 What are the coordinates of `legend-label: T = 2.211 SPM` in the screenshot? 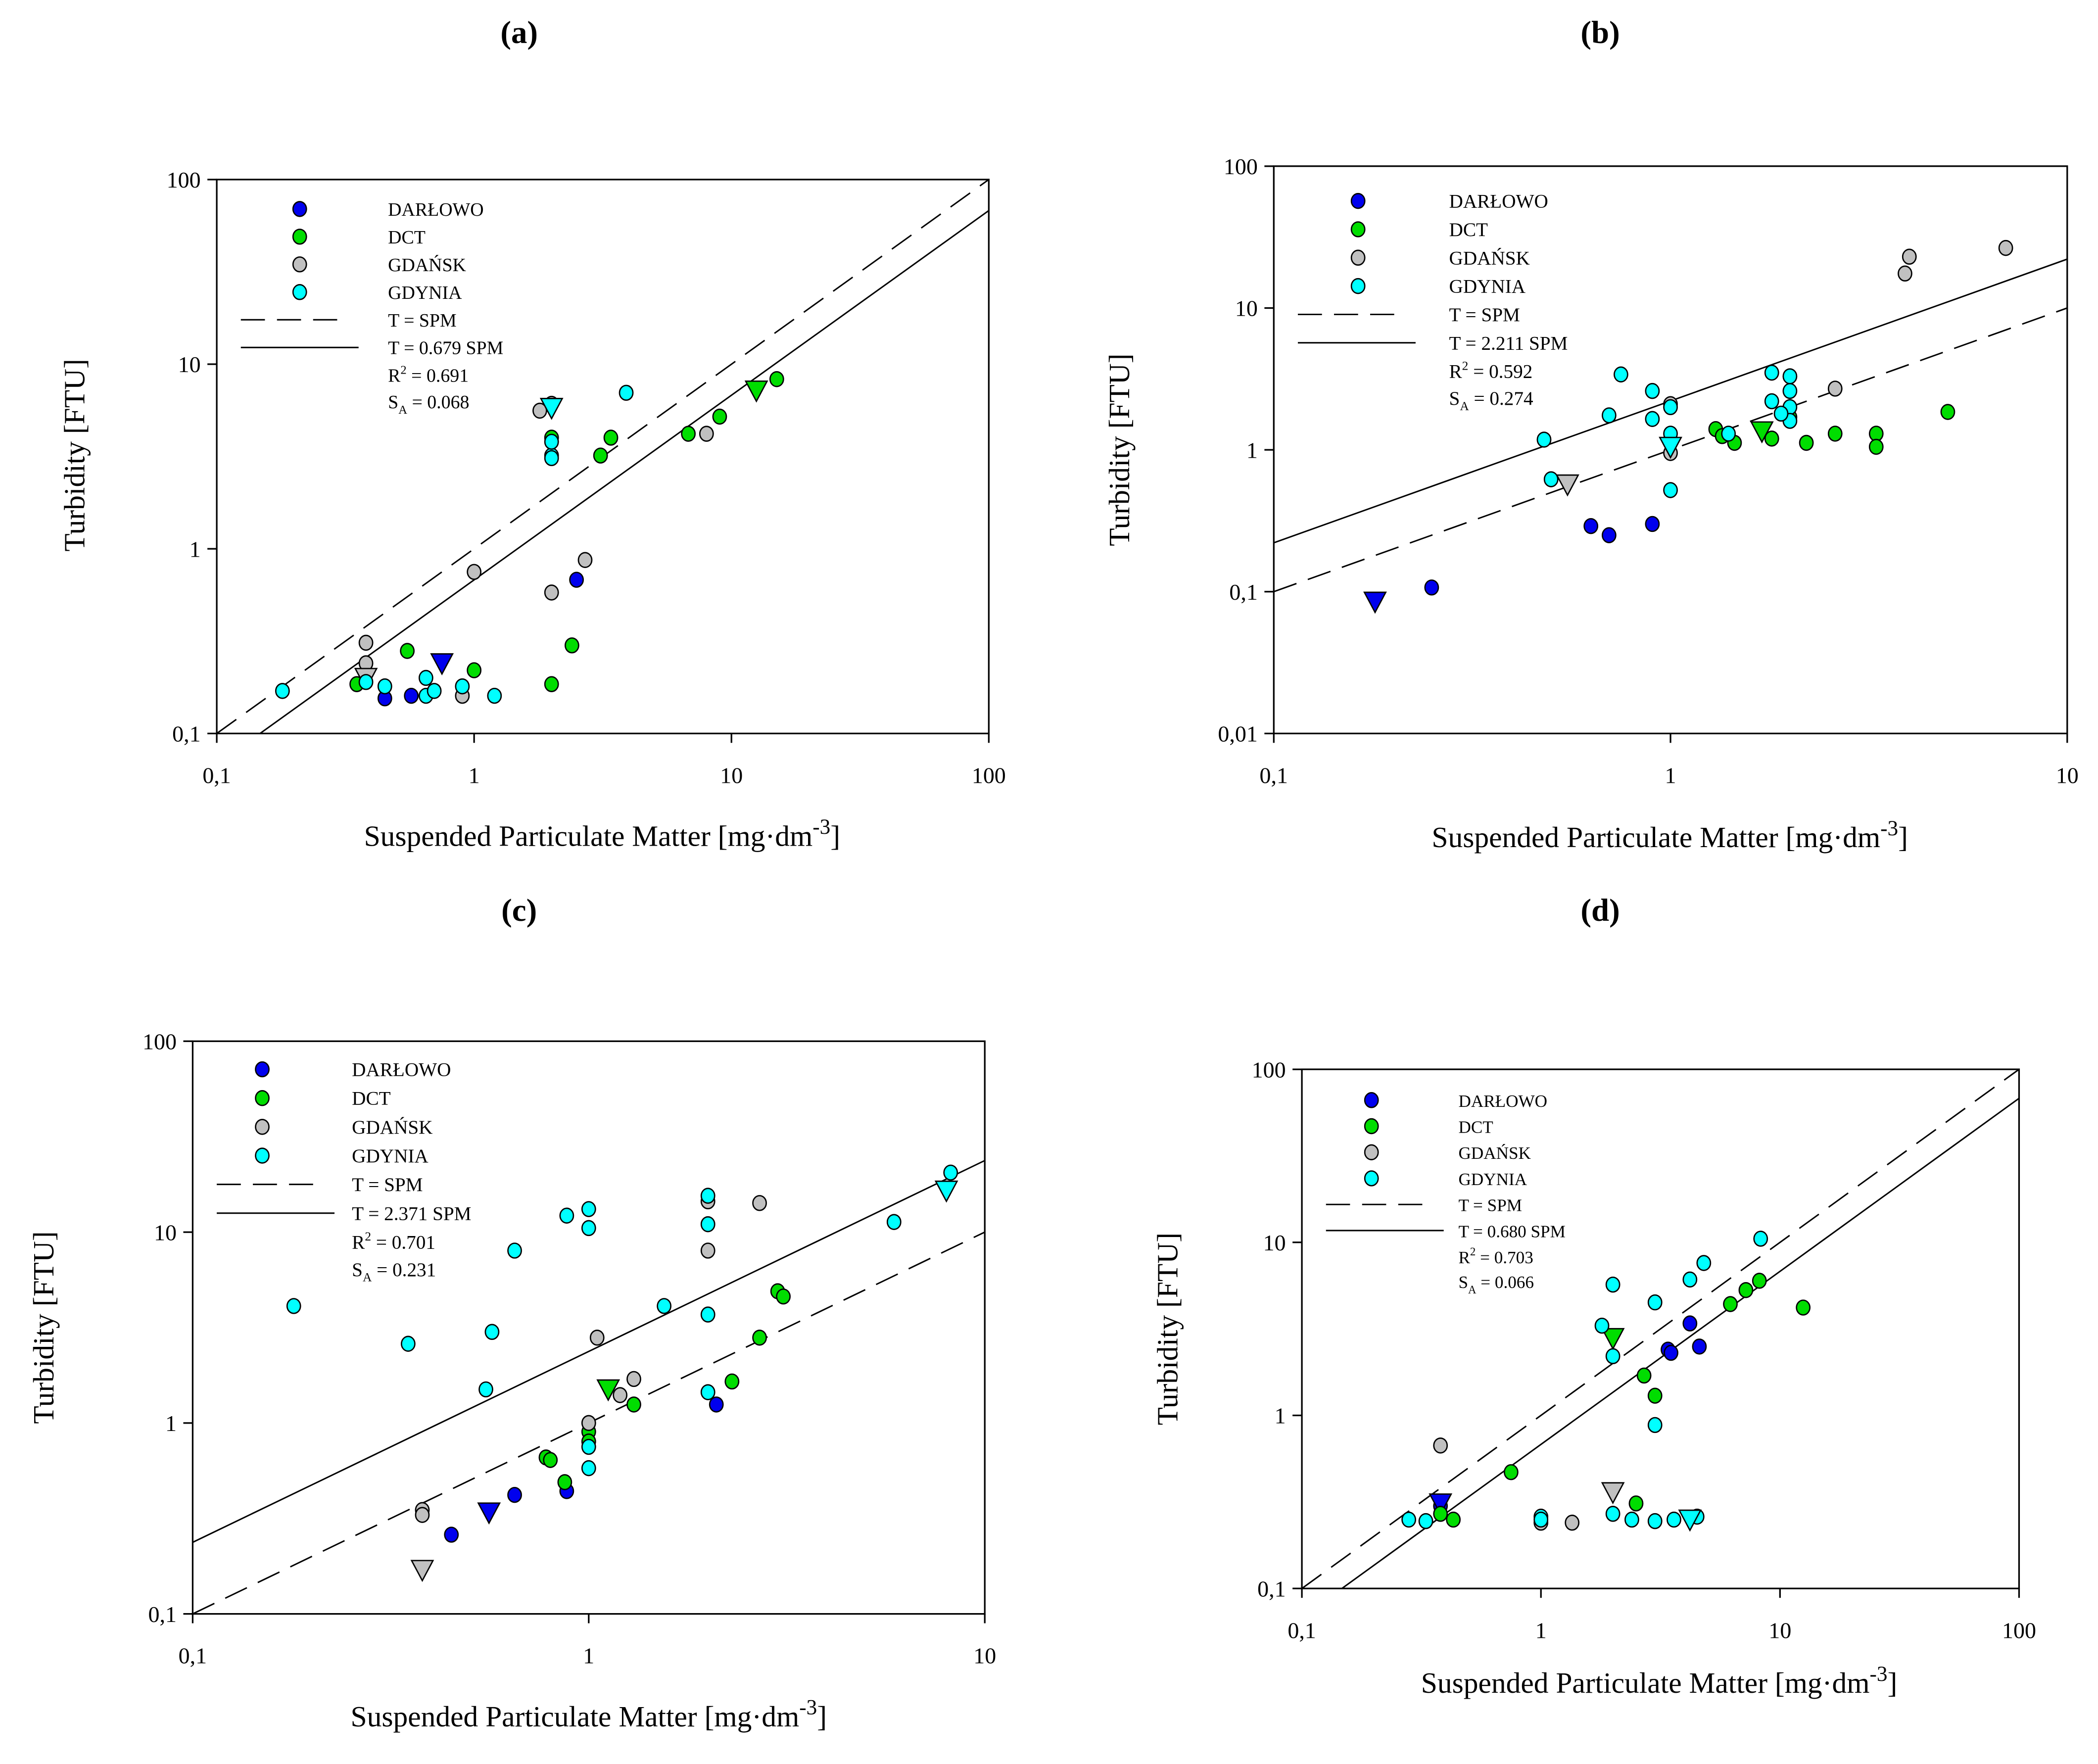 It's located at (1508, 343).